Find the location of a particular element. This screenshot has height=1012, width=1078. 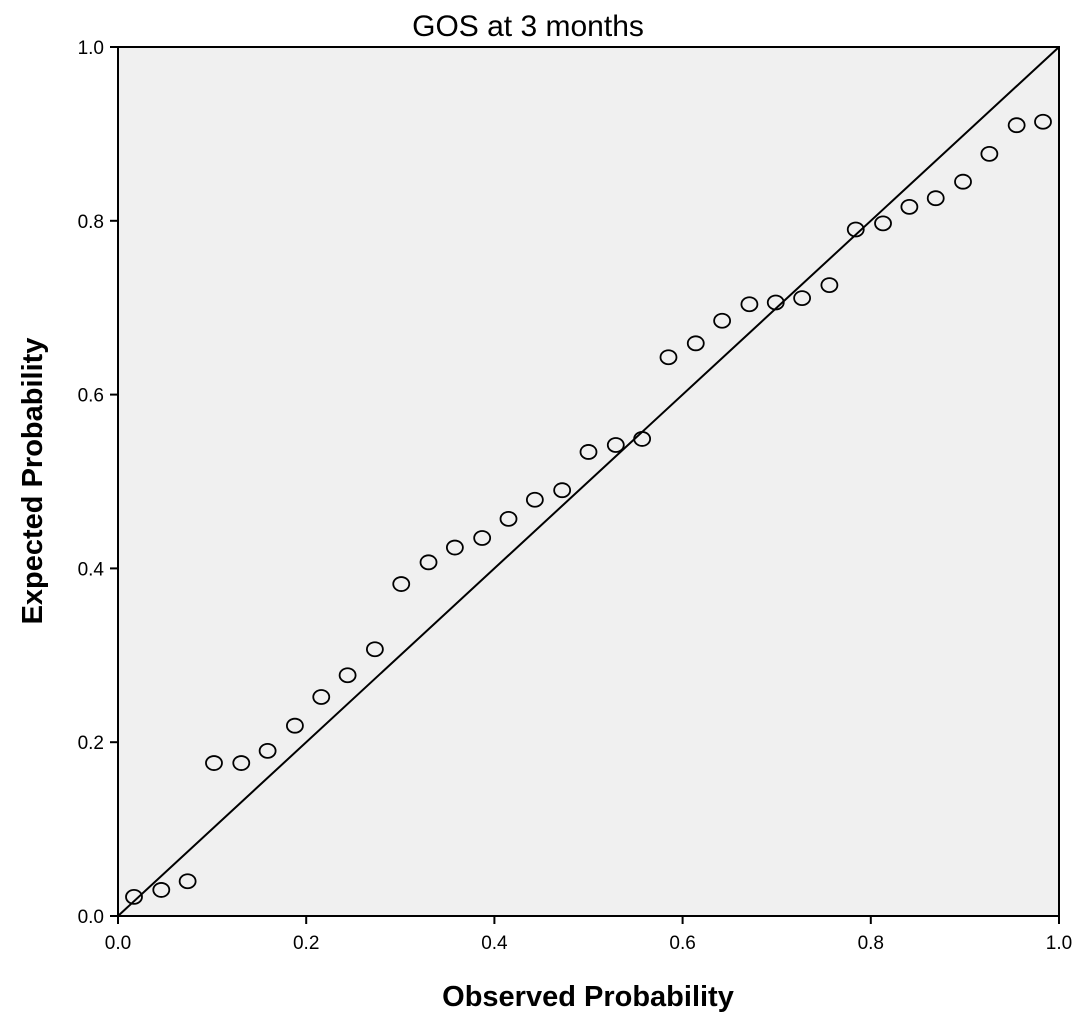

x-axis-ticks: 0.0 0.2 0.4 0.6 0.8 1.0 is located at coordinates (588, 935).